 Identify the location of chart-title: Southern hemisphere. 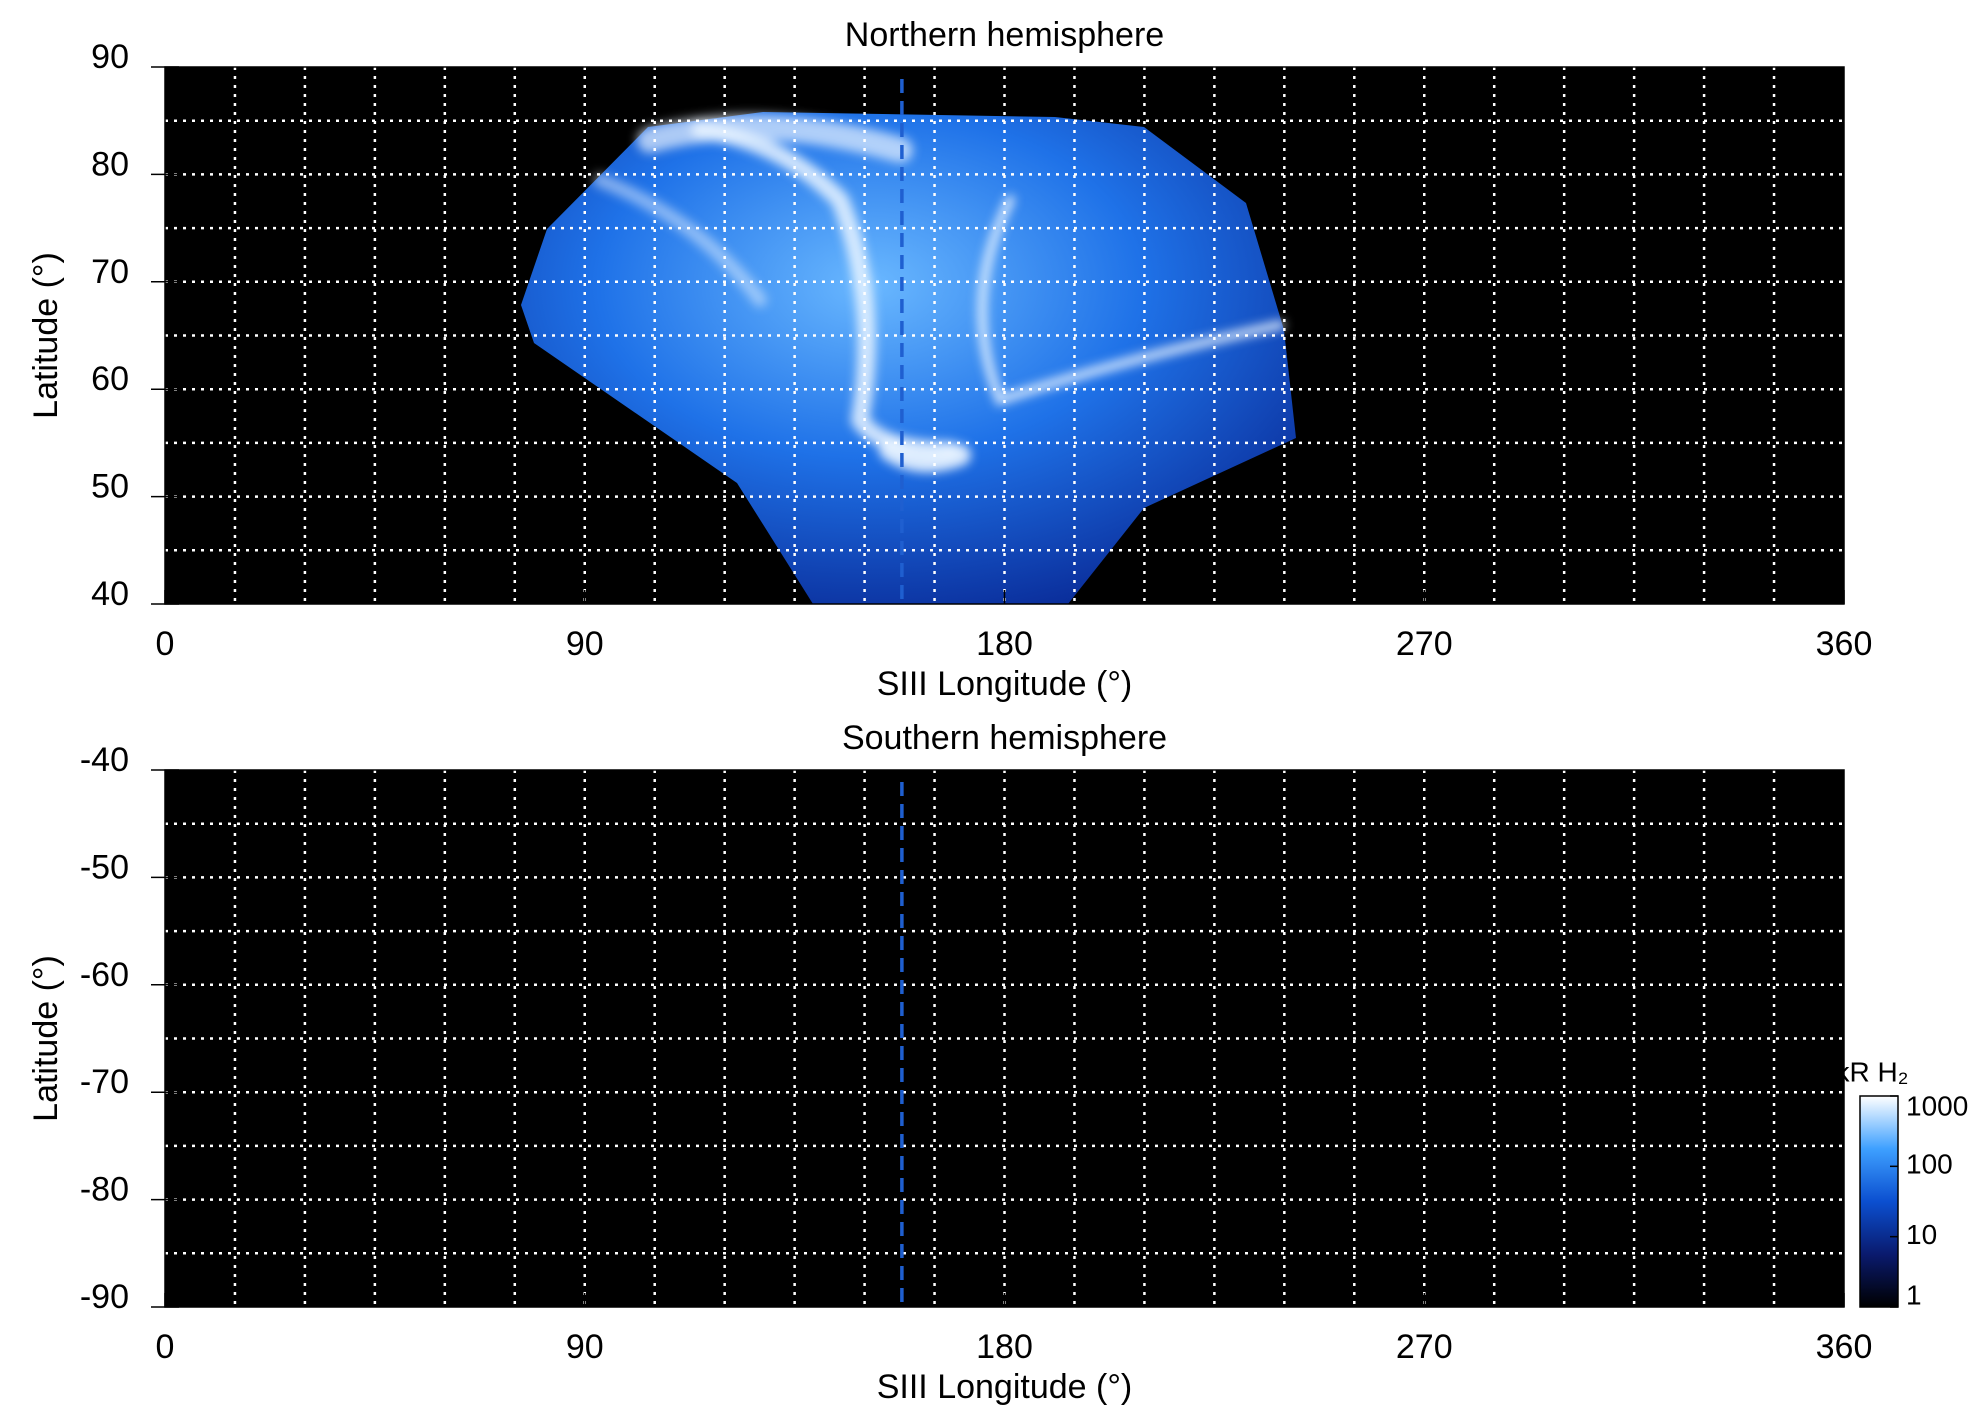
(1004, 738).